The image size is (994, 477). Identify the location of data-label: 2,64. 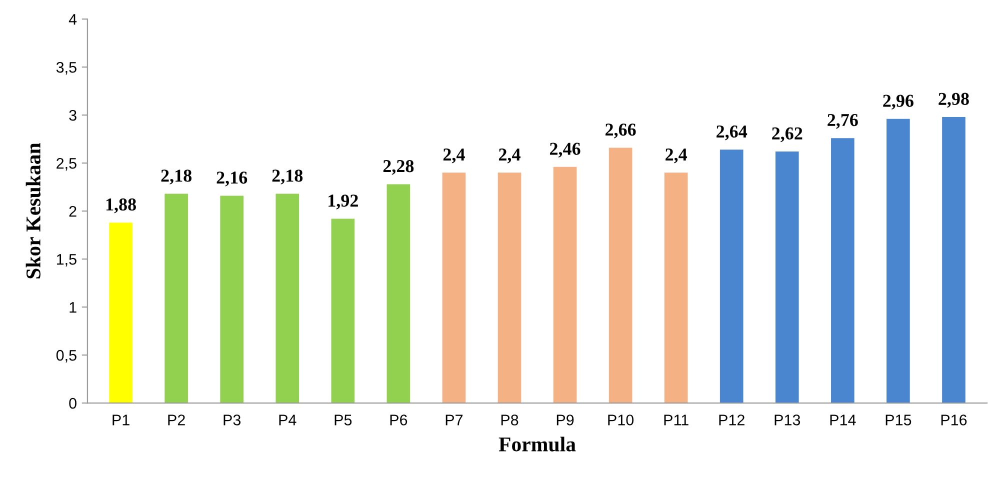
(732, 133).